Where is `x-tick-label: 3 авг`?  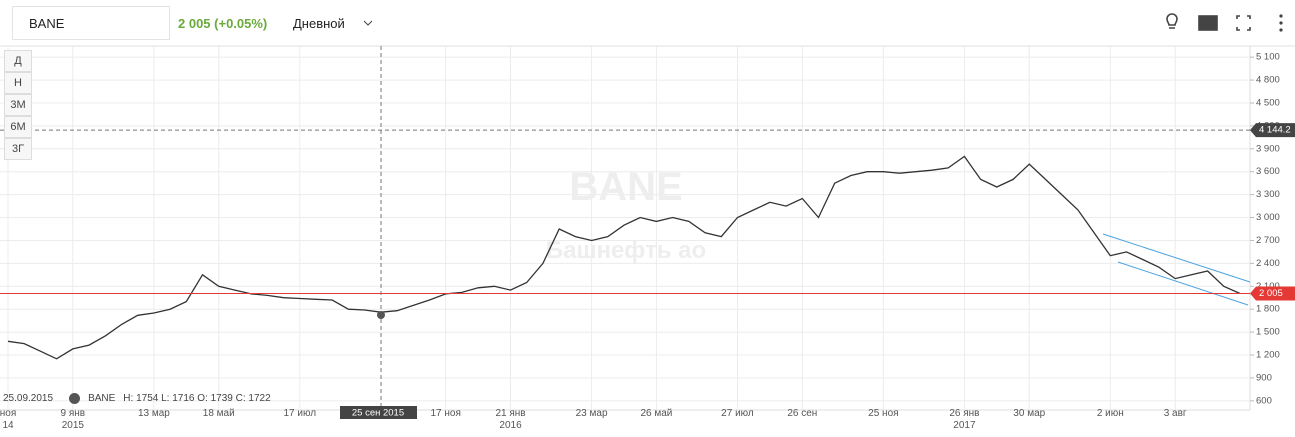
x-tick-label: 3 авг is located at coordinates (1175, 413).